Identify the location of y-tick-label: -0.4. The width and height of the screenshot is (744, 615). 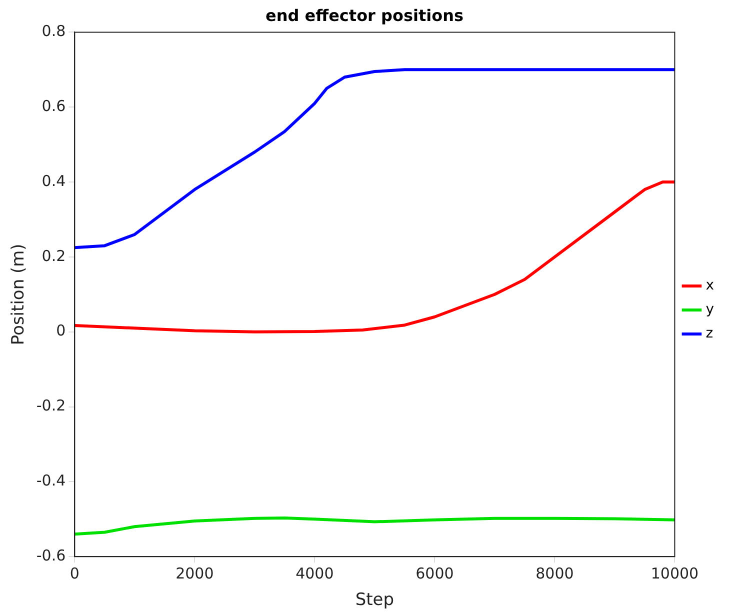
(51, 481).